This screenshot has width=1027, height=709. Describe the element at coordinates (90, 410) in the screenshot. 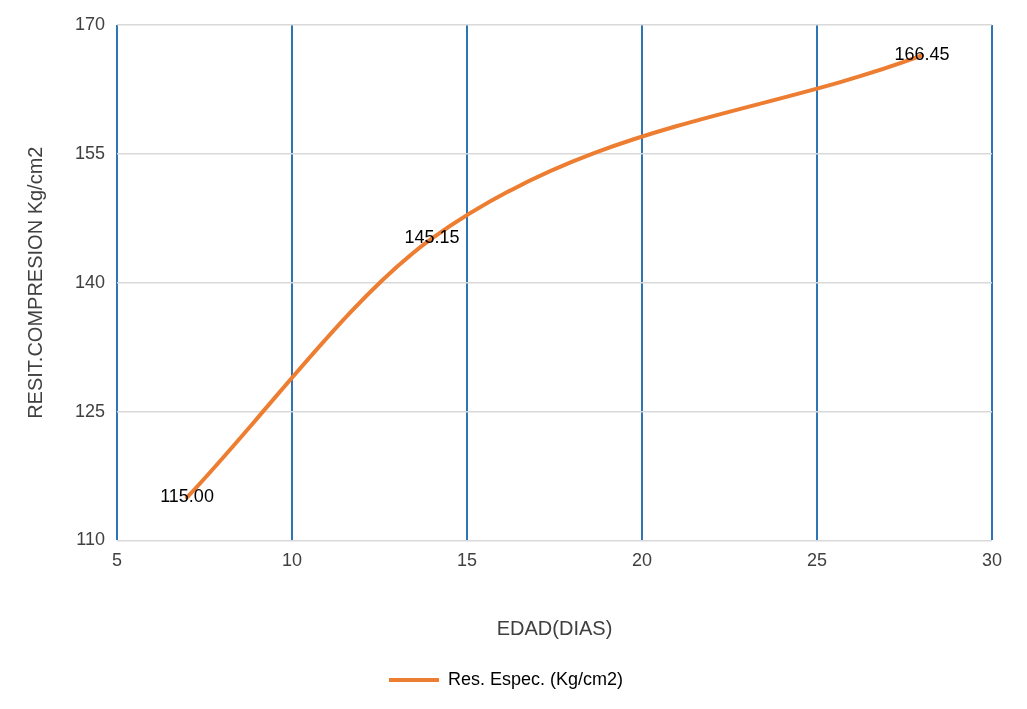

I see `y-tick-label: 125` at that location.